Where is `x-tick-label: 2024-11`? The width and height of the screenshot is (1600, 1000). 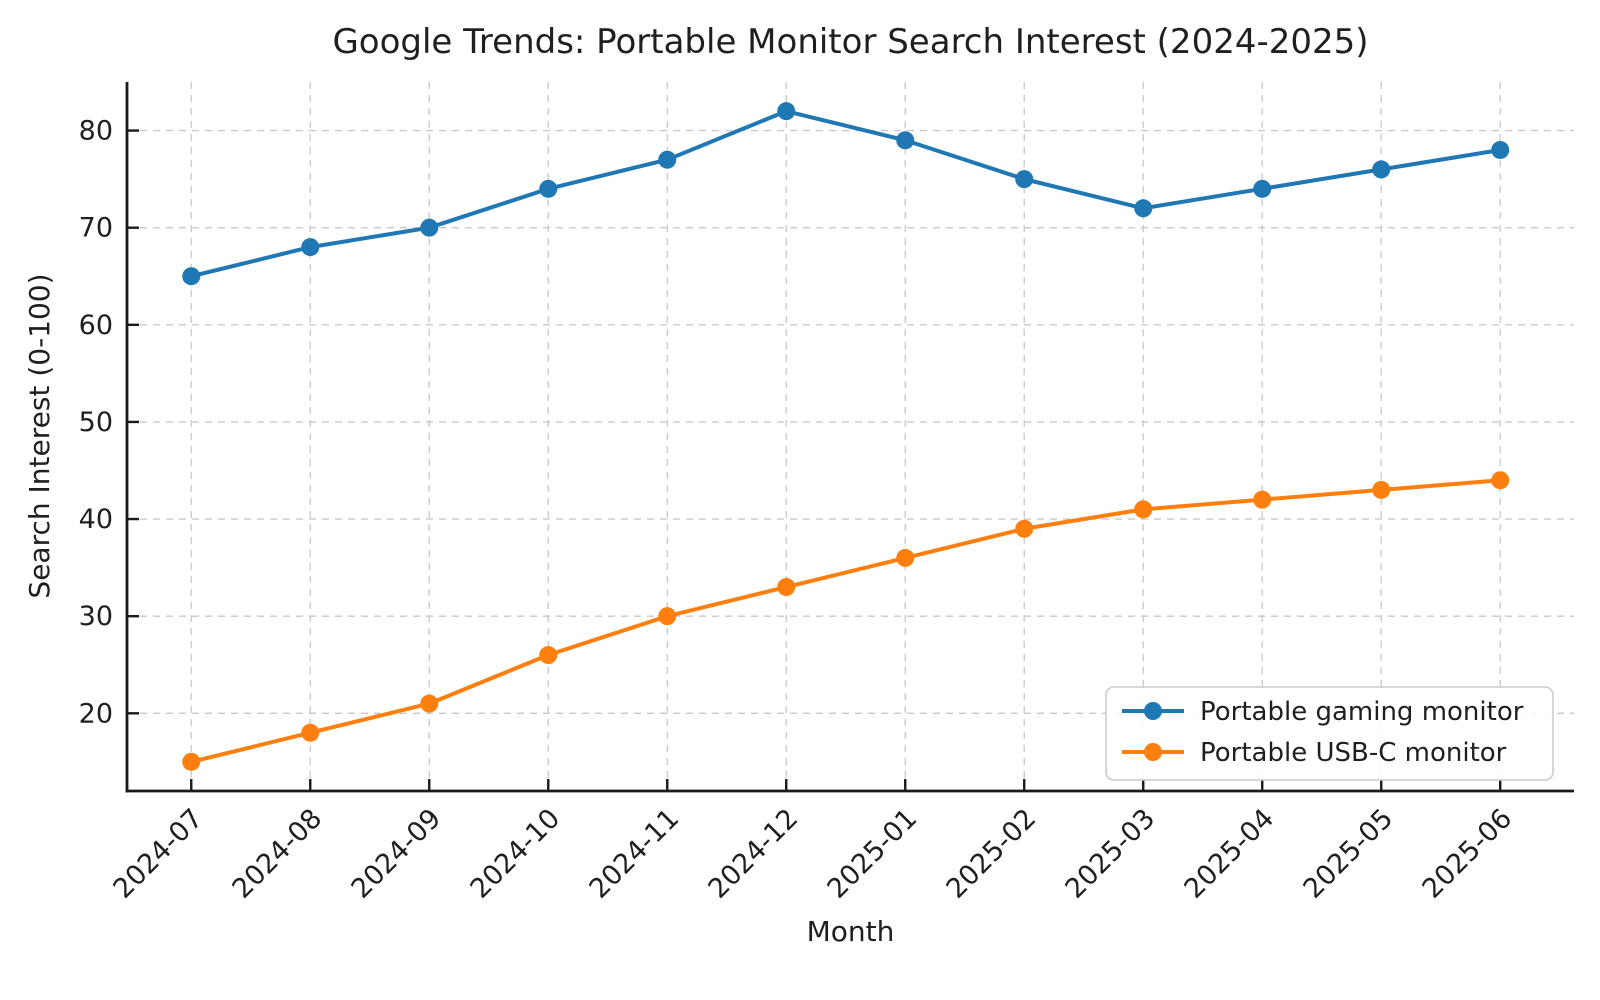
x-tick-label: 2024-11 is located at coordinates (635, 854).